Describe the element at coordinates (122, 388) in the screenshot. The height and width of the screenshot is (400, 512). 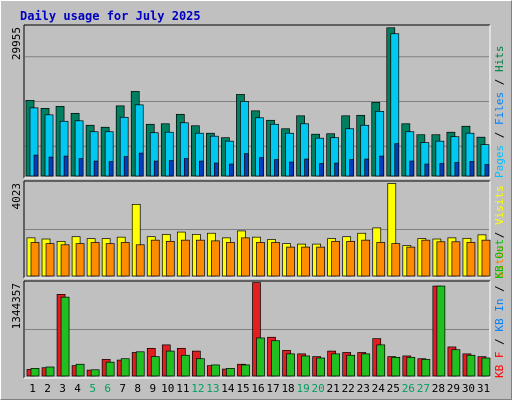
I see `x-tick-label-day-7: 7` at that location.